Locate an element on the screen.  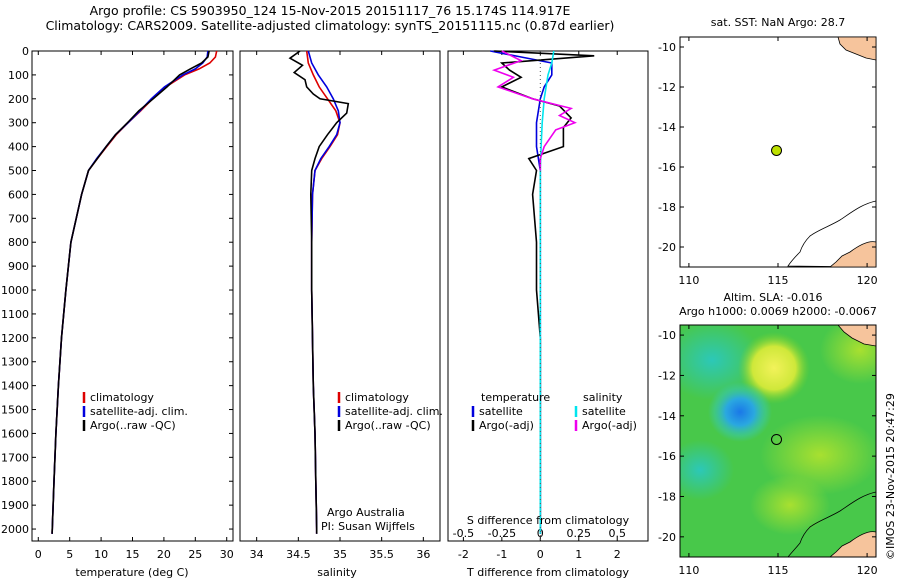
salinity-tick-label: 34.5 is located at coordinates (298, 554).